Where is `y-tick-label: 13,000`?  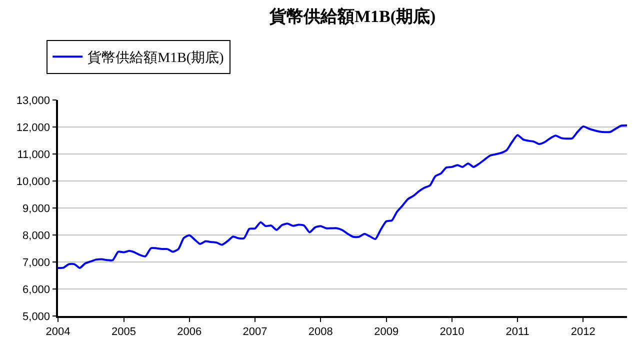
y-tick-label: 13,000 is located at coordinates (33, 100).